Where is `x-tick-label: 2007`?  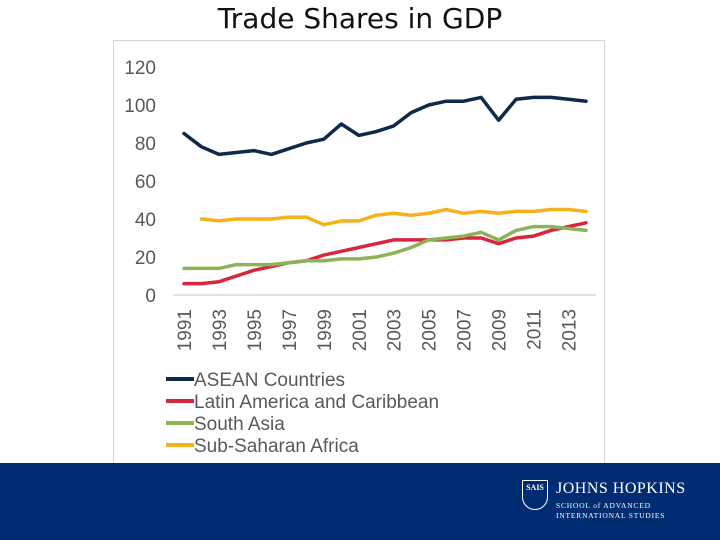 x-tick-label: 2007 is located at coordinates (465, 330).